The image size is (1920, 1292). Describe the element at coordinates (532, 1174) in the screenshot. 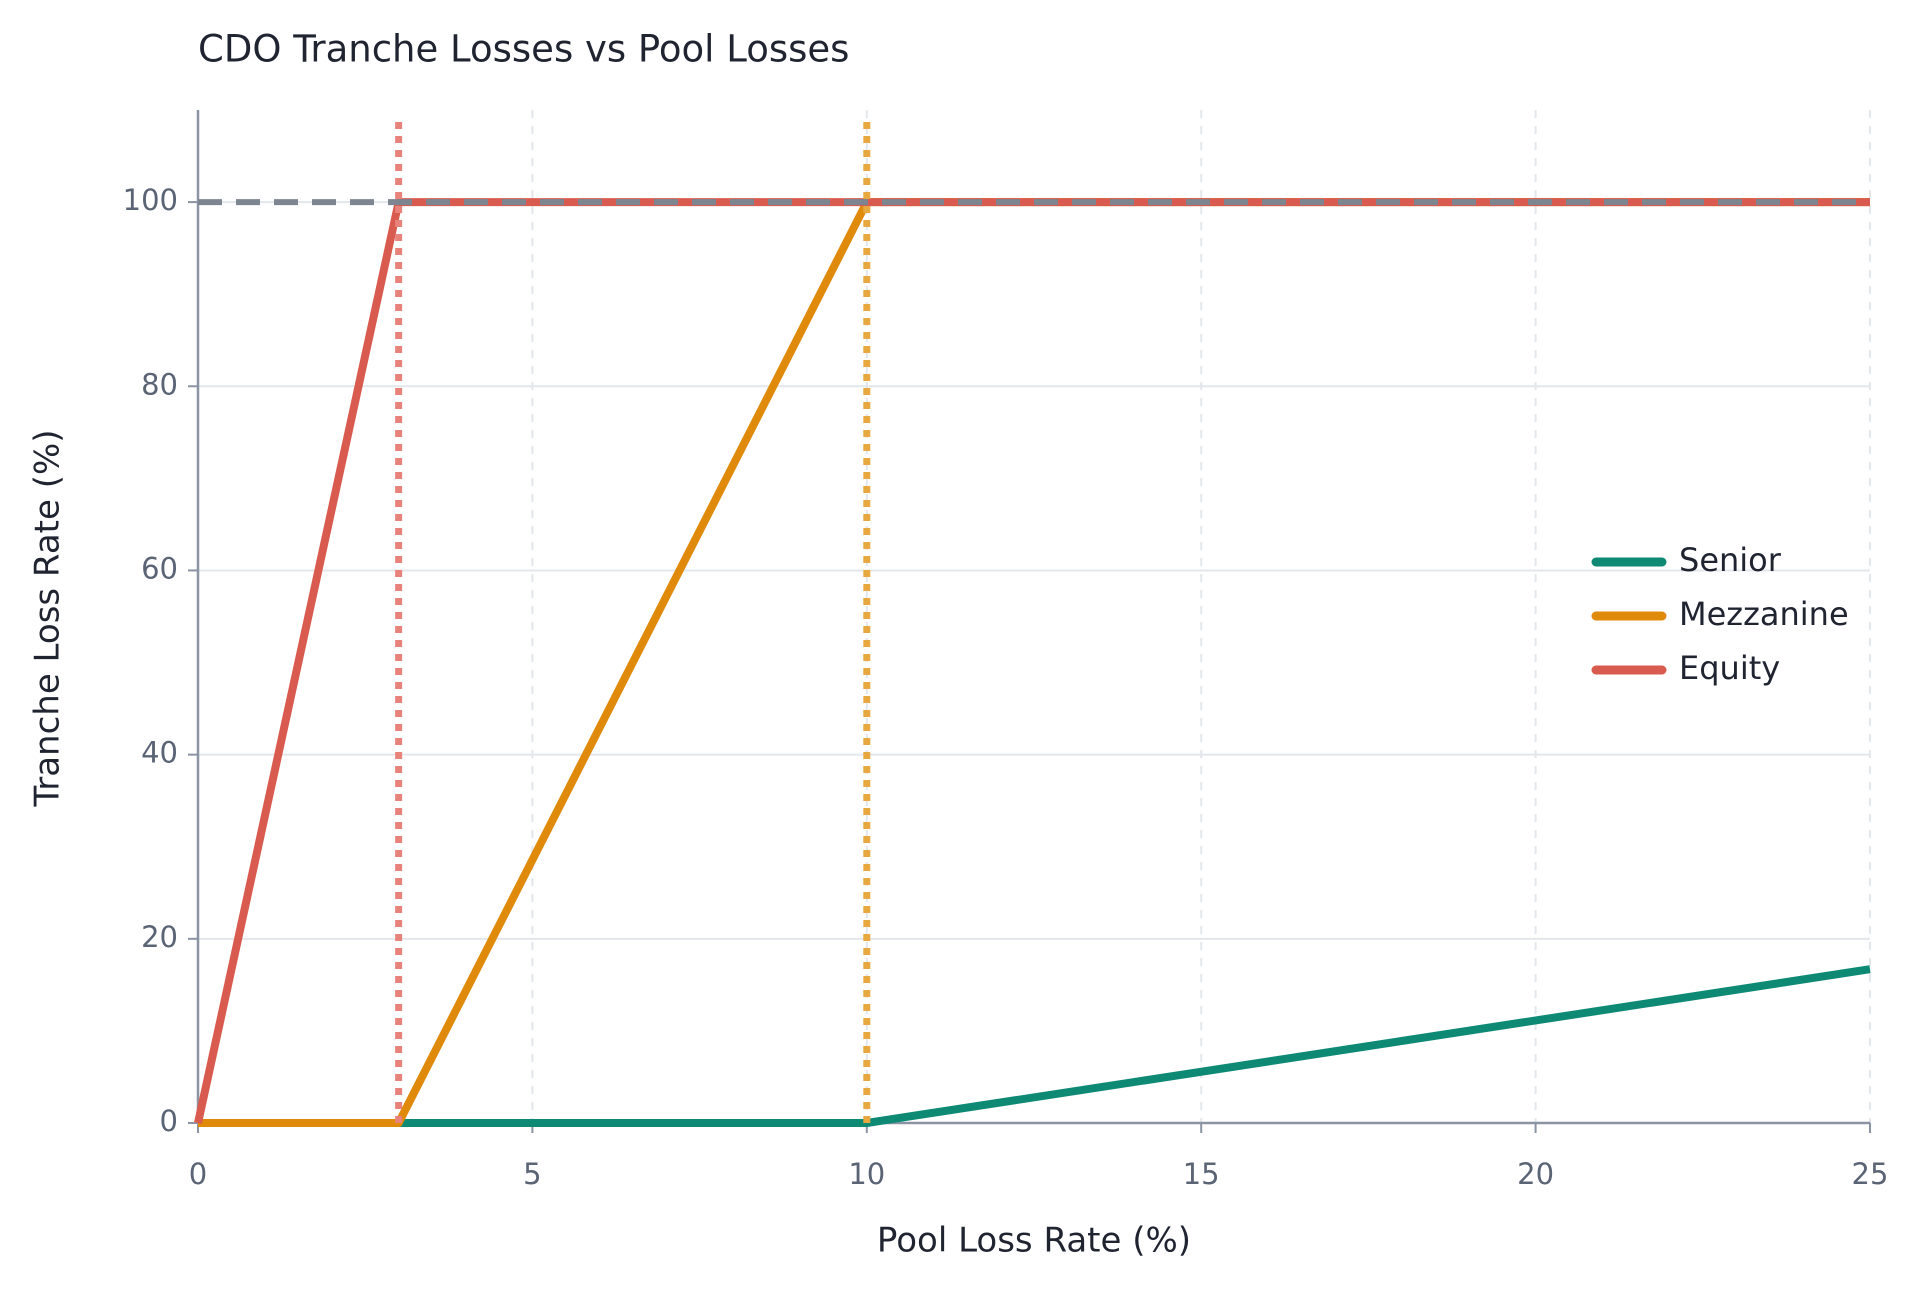

I see `x-tick-label: 5` at that location.